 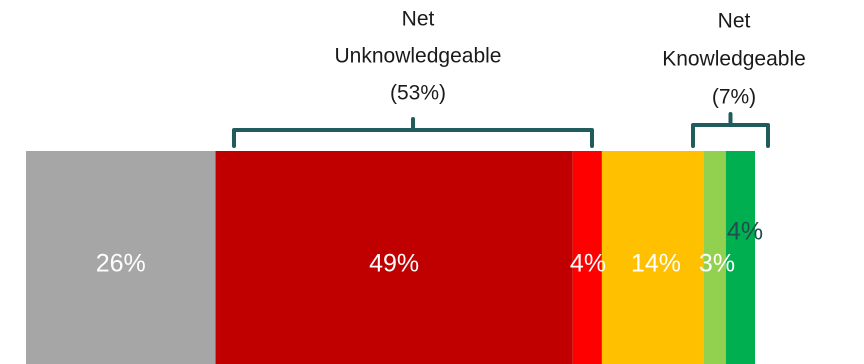 I want to click on segment-label-5: 3%, so click(x=717, y=264).